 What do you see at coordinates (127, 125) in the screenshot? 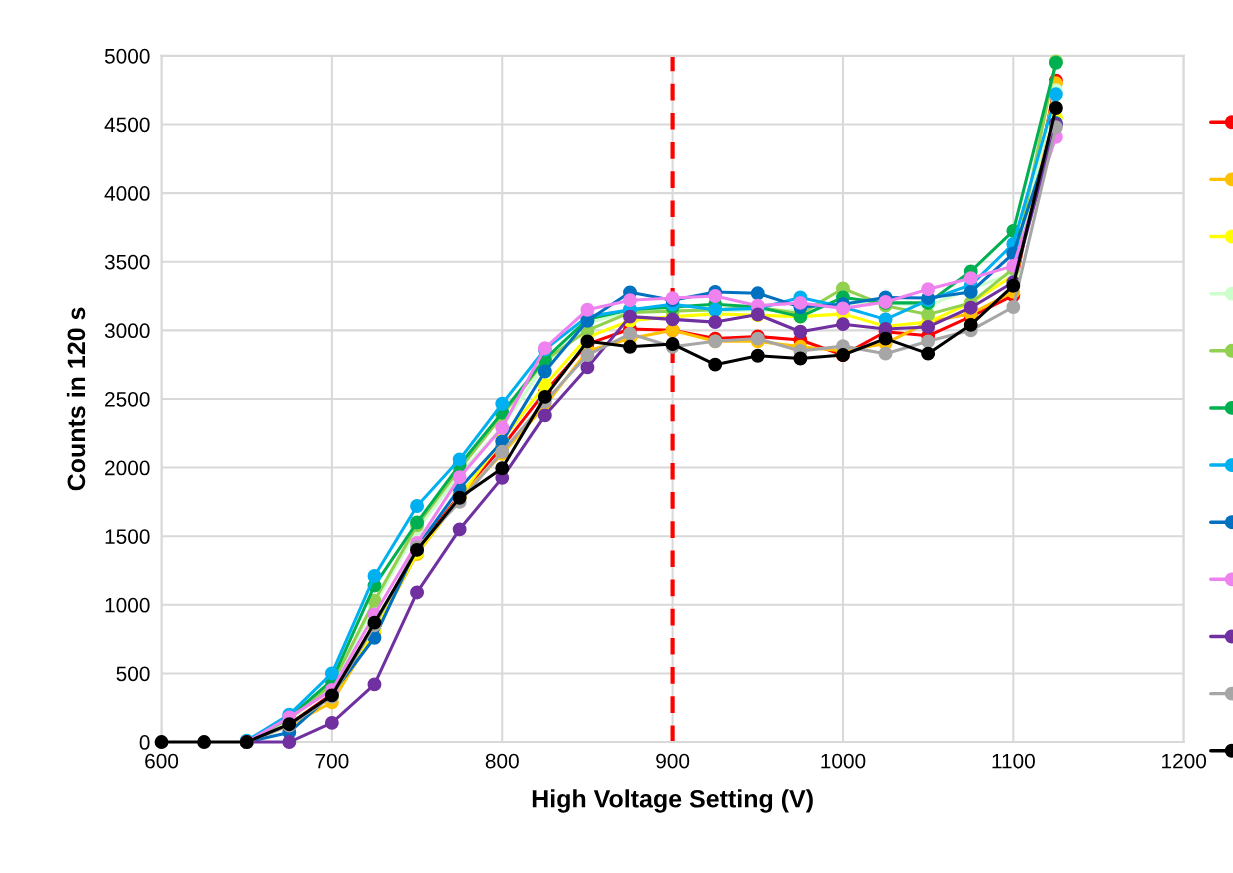
I see `y-tick-label: 4500` at bounding box center [127, 125].